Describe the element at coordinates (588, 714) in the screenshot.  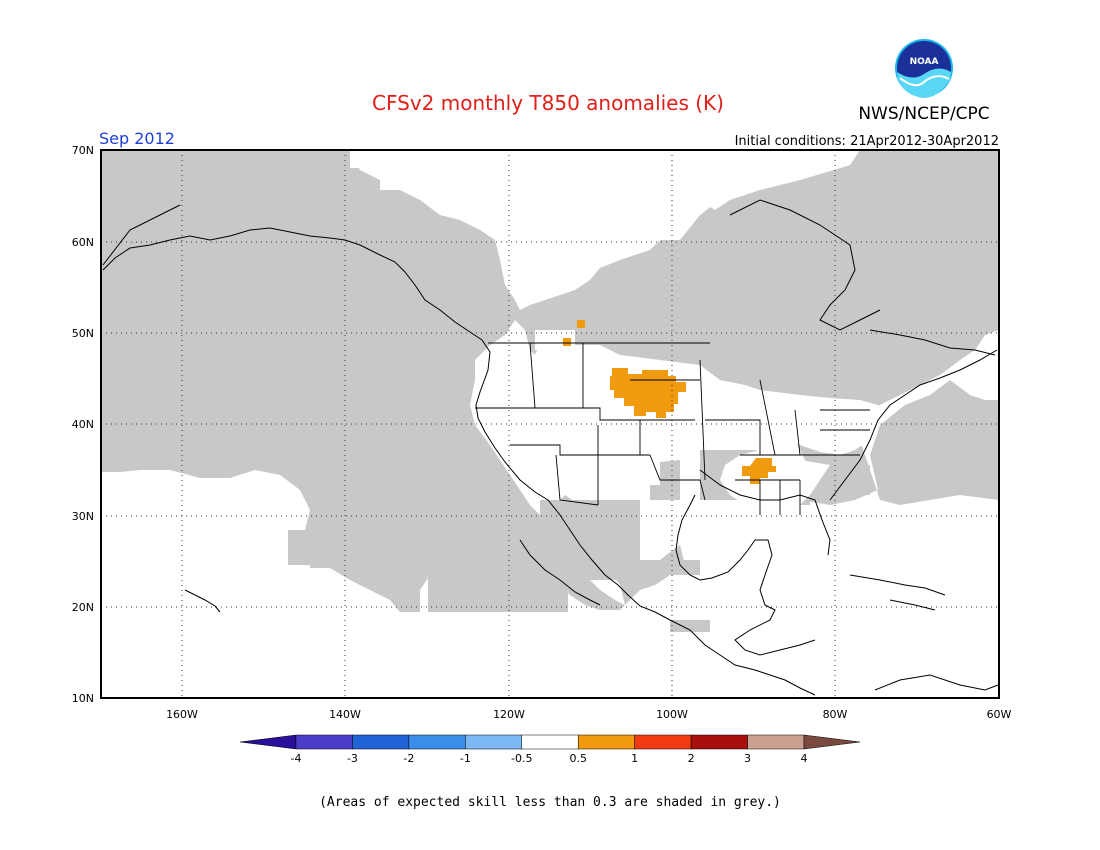
I see `longitude-labels: 160W 140W 120W 100W 80W 60W` at that location.